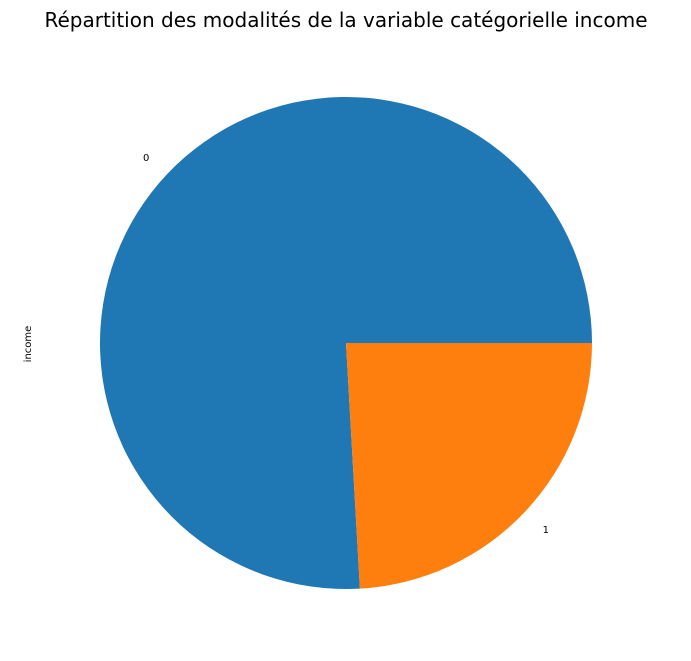 This screenshot has height=661, width=691. Describe the element at coordinates (146, 158) in the screenshot. I see `slice-label-0: 0` at that location.